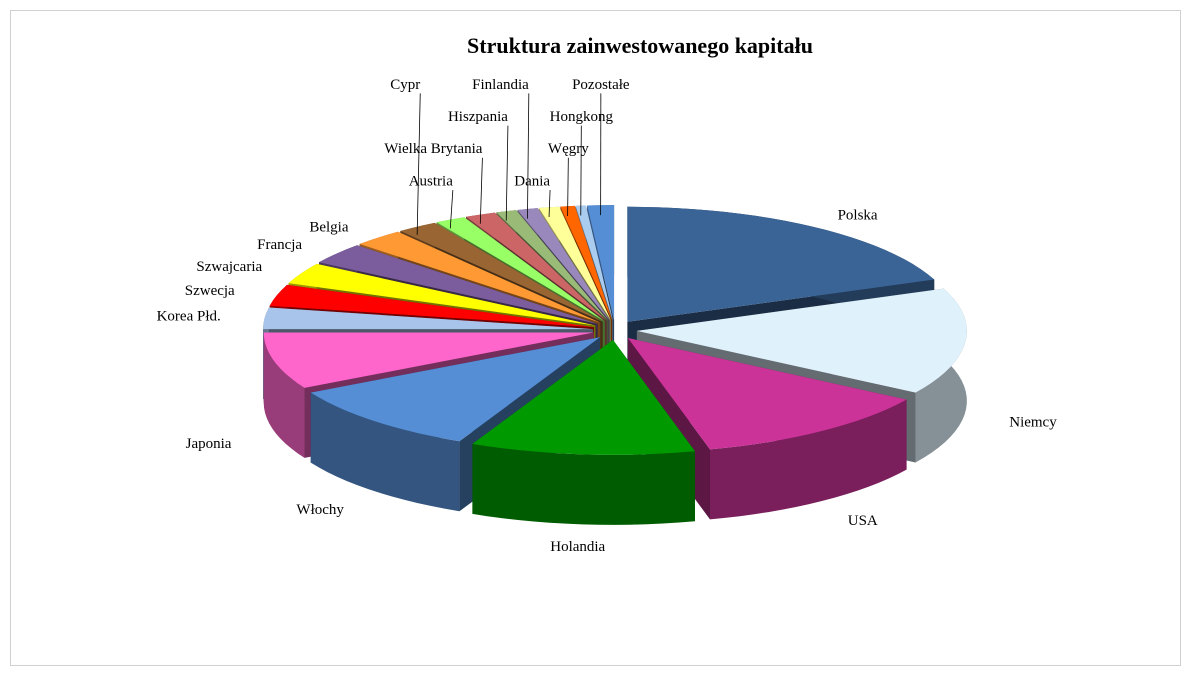 This screenshot has width=1191, height=681. Describe the element at coordinates (568, 149) in the screenshot. I see `slice-label: Węgry` at that location.